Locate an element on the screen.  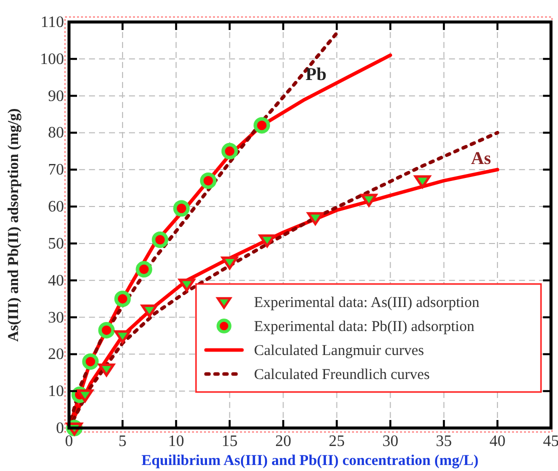
x-tick-label: 35 is located at coordinates (444, 441).